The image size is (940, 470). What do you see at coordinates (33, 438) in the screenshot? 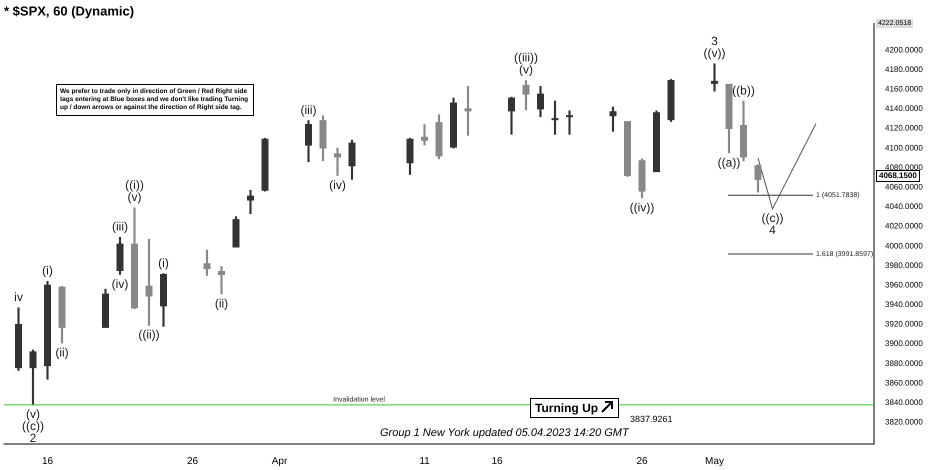
I see `annotation: 2` at bounding box center [33, 438].